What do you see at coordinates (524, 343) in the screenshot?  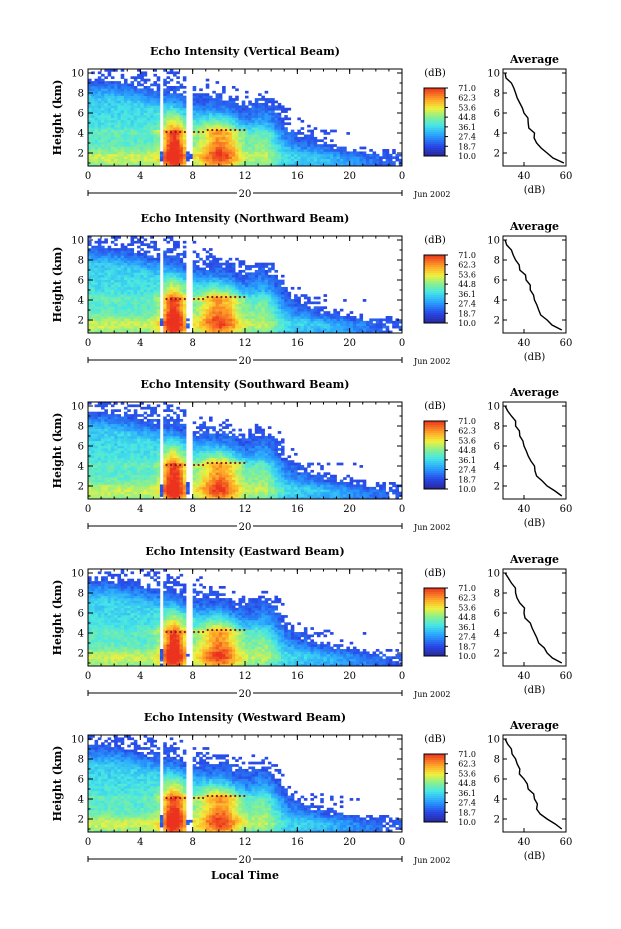 I see `average-x-tick-label: 40` at bounding box center [524, 343].